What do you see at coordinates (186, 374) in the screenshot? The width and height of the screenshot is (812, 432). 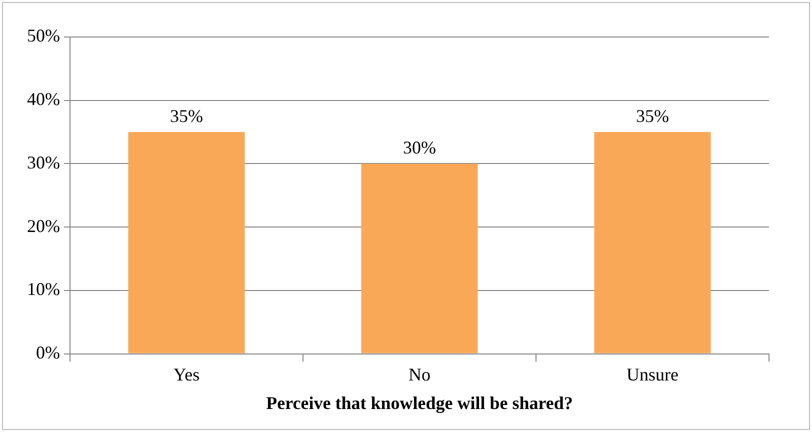 I see `x-tick-label: Yes` at bounding box center [186, 374].